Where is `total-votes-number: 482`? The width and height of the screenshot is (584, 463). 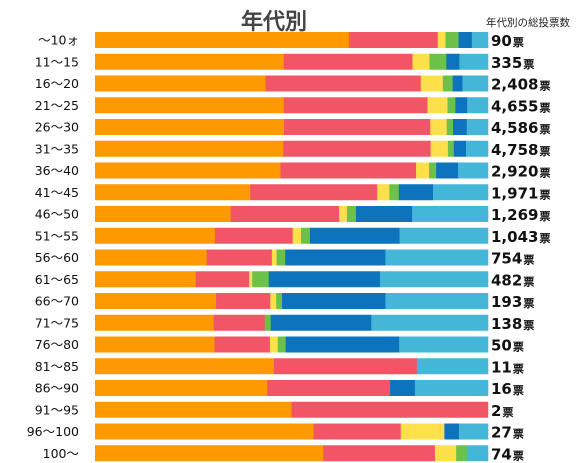
total-votes-number: 482 is located at coordinates (506, 280).